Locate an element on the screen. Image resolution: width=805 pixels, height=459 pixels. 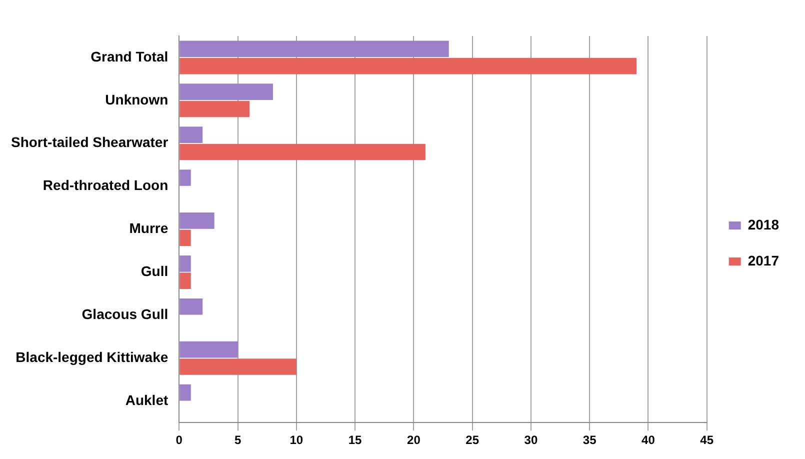
legend-label: 2018 is located at coordinates (764, 224).